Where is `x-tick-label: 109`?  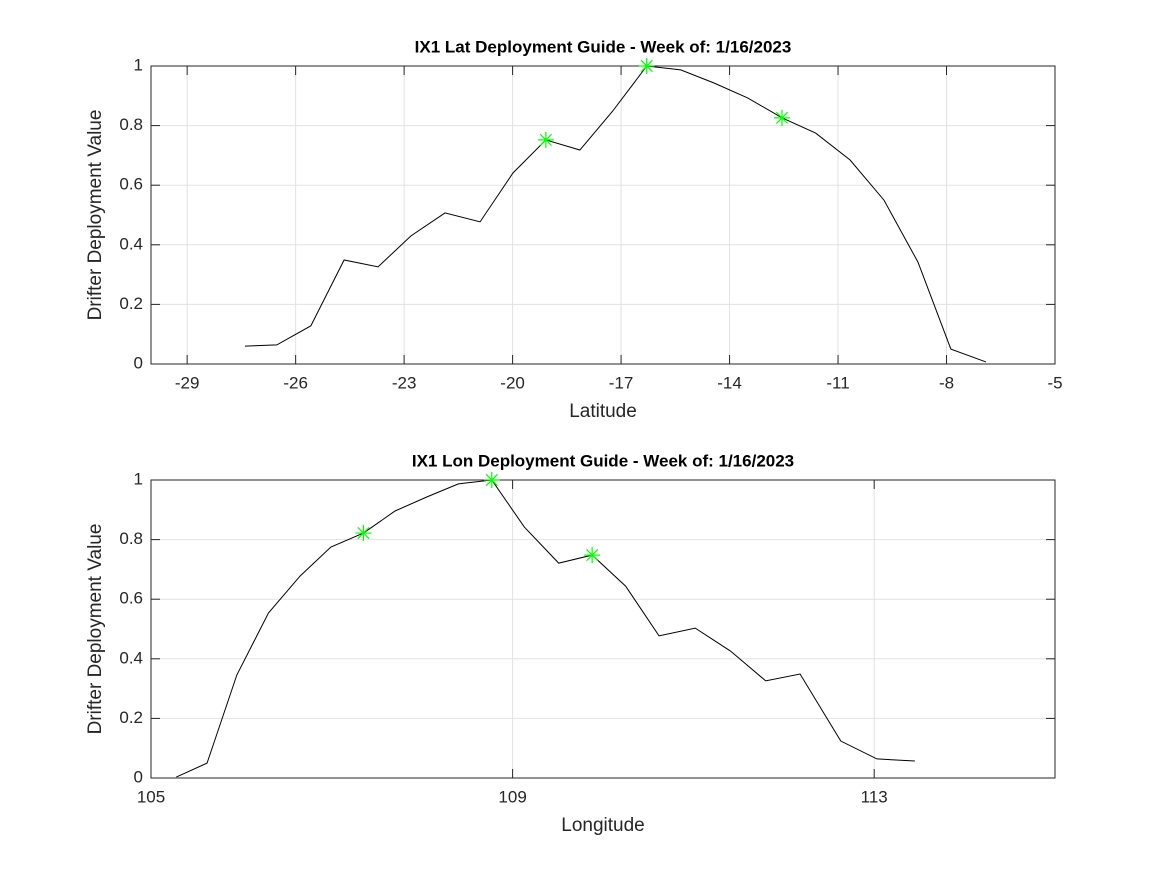
x-tick-label: 109 is located at coordinates (512, 796).